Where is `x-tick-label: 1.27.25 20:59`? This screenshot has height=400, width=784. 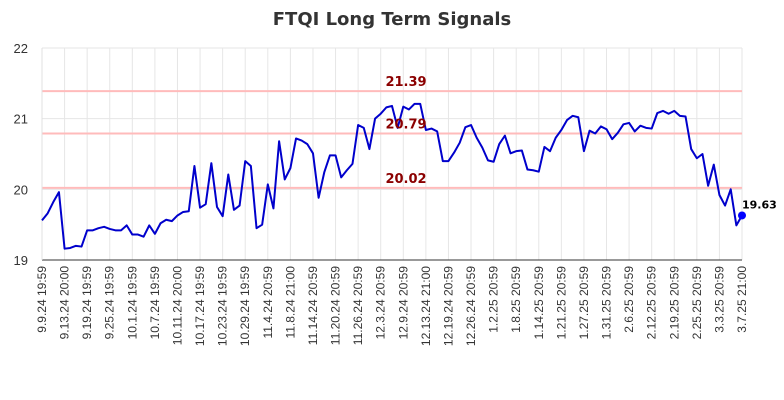
x-tick-label: 1.27.25 20:59 is located at coordinates (584, 303).